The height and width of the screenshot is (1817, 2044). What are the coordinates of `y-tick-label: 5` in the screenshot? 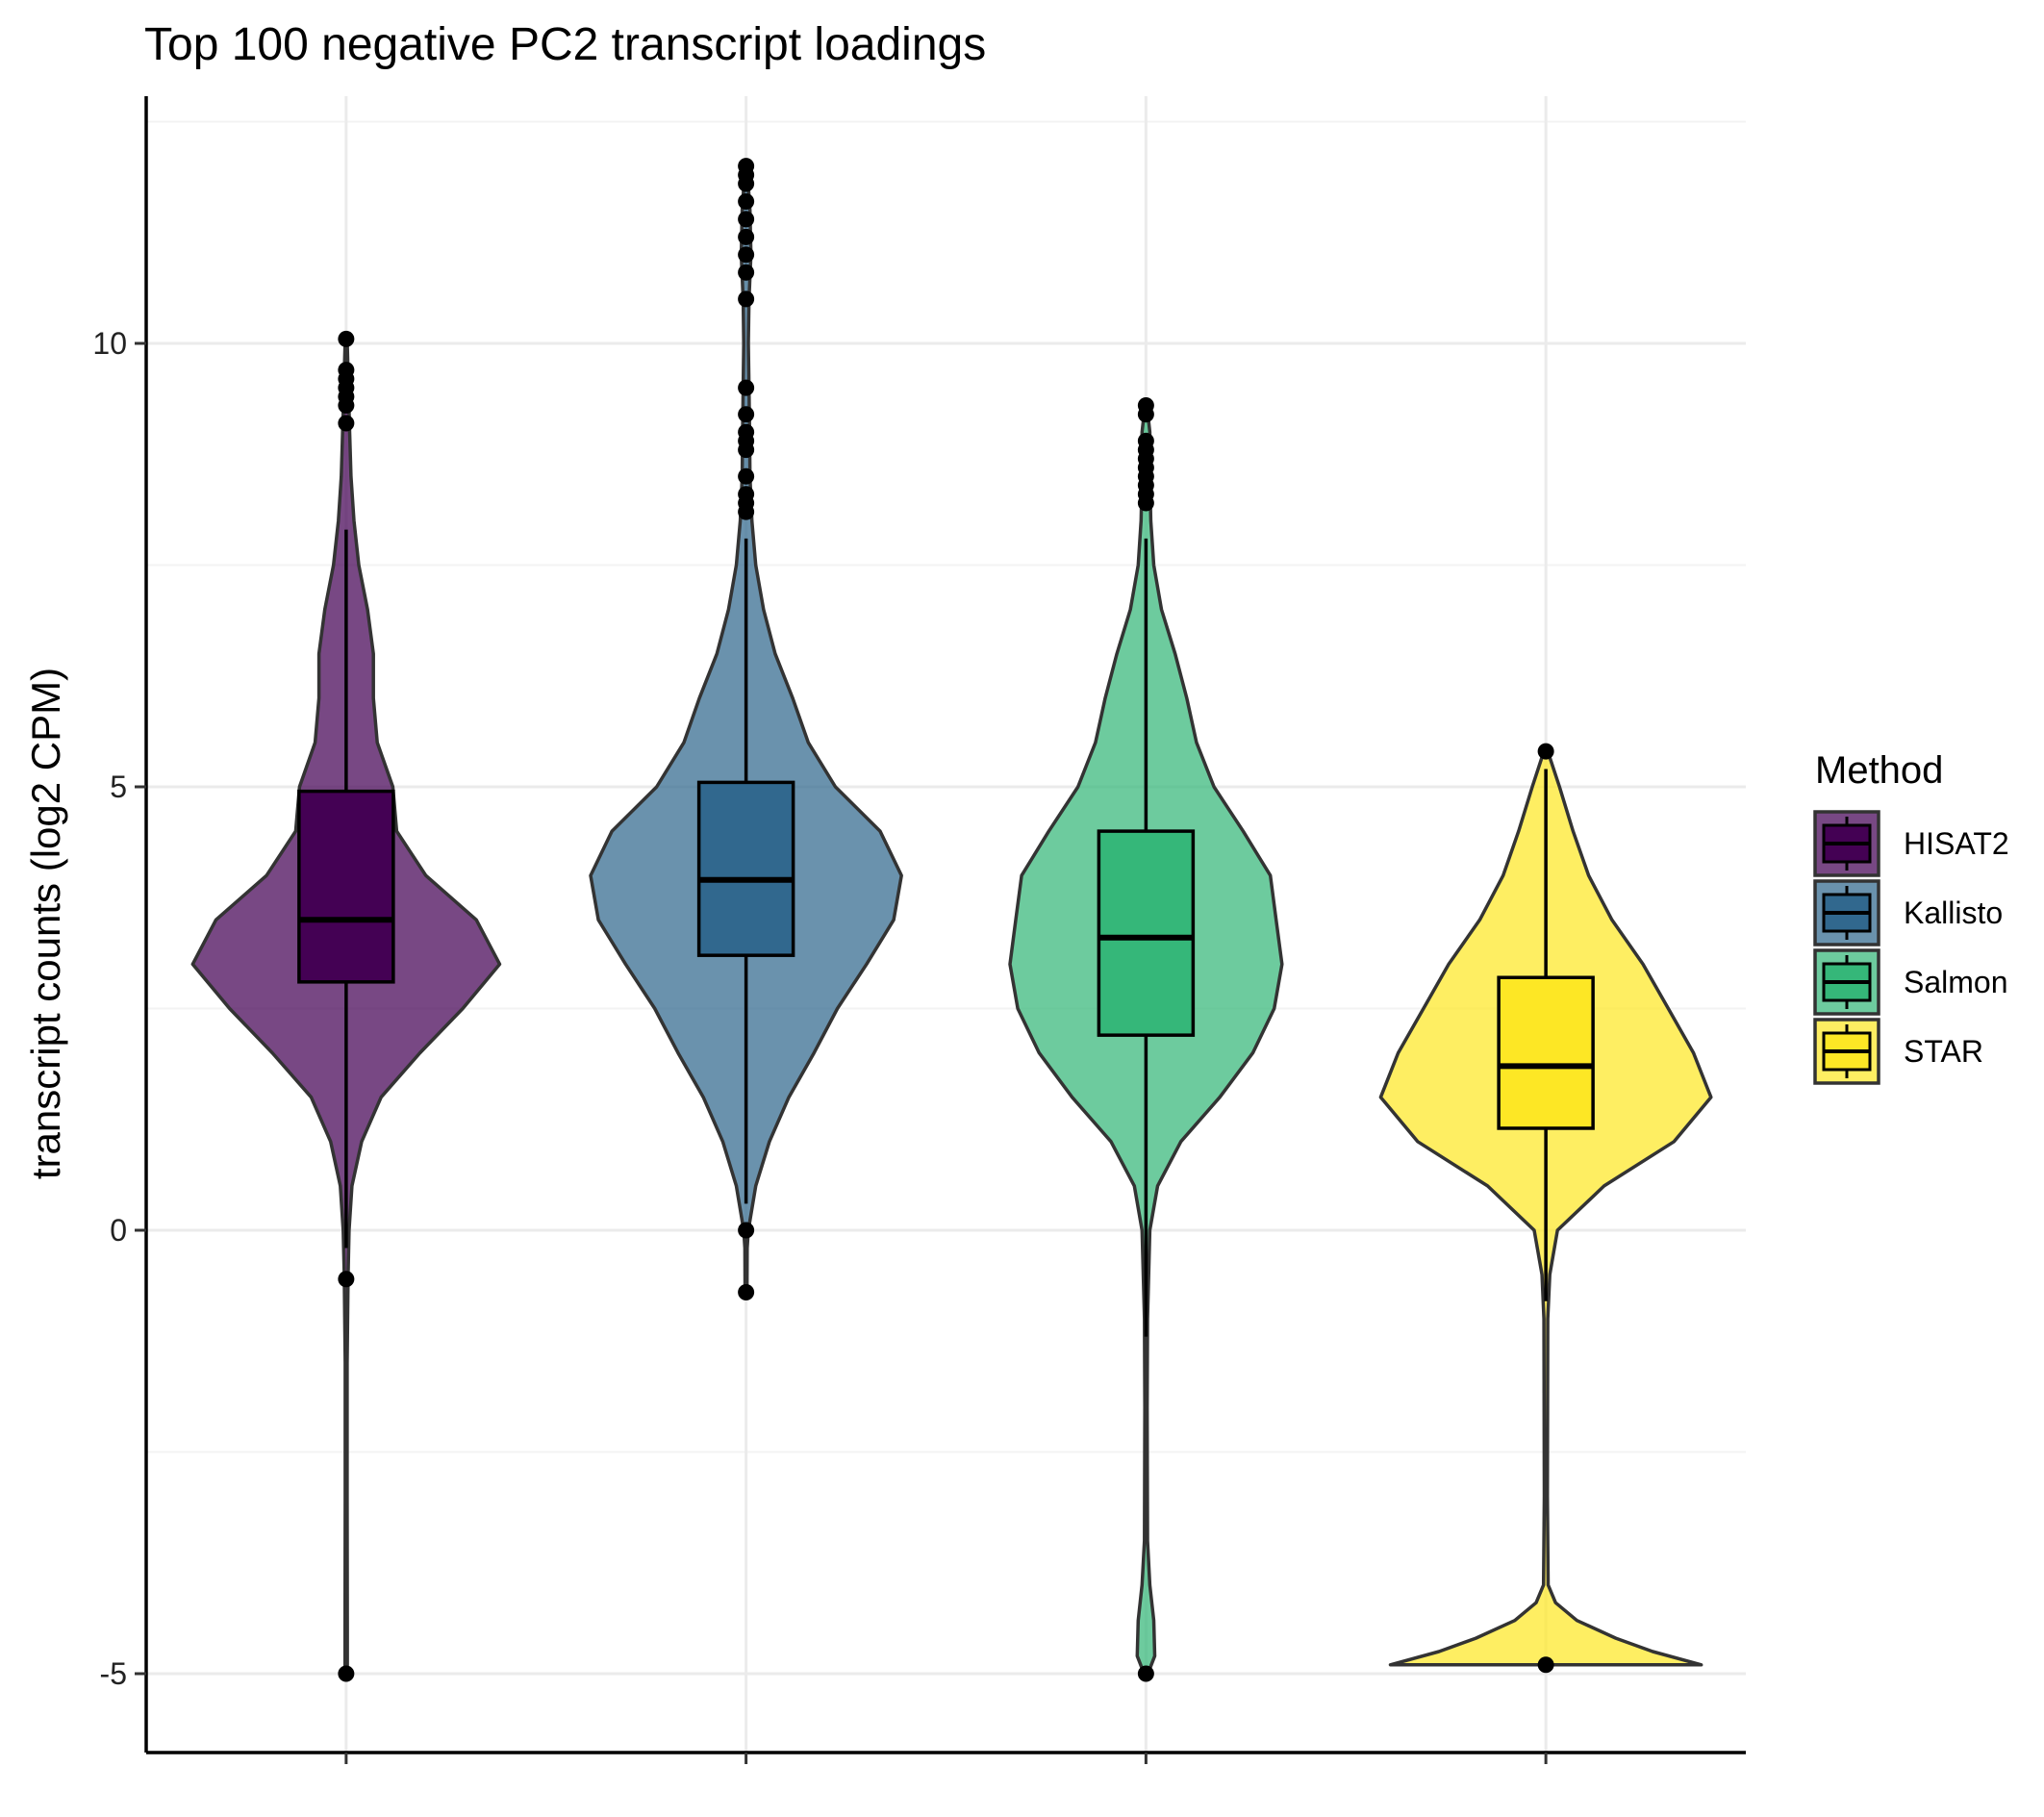 It's located at (119, 787).